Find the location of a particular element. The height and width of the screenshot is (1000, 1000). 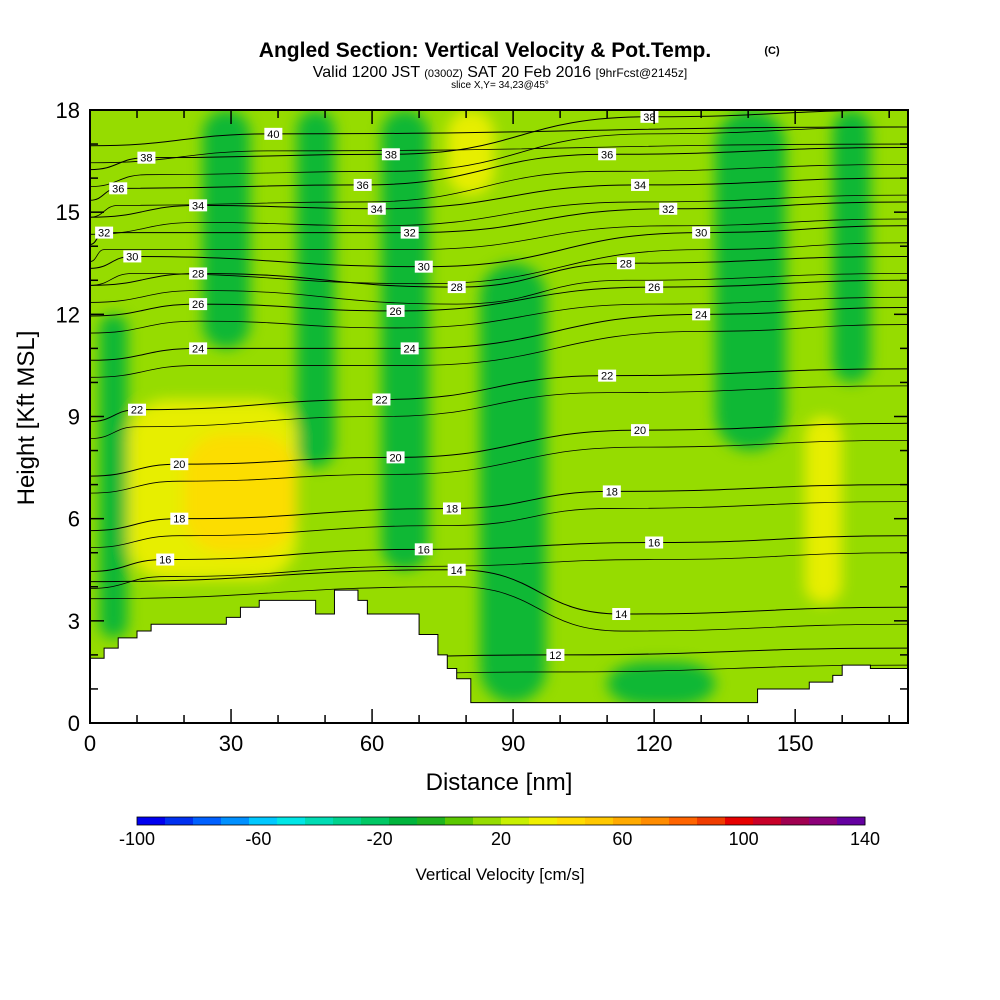

contour-label-text: 12 is located at coordinates (555, 656).